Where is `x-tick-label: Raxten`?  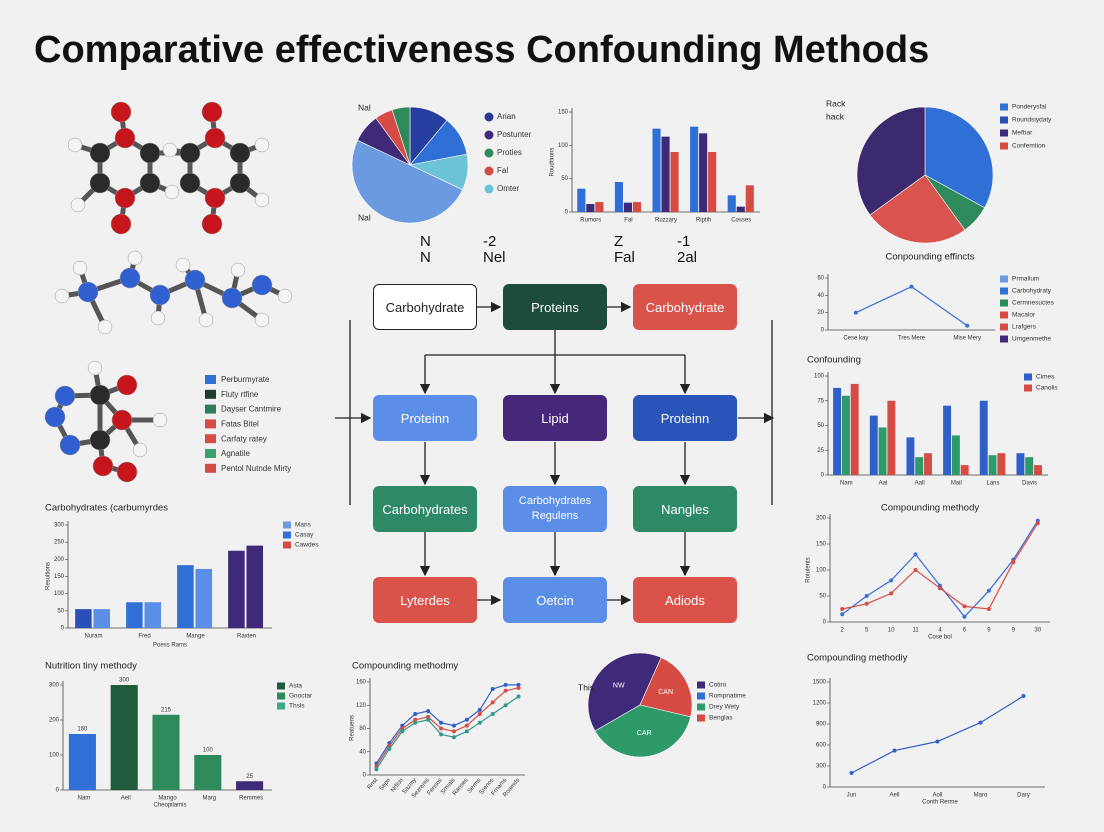 x-tick-label: Raxten is located at coordinates (246, 637).